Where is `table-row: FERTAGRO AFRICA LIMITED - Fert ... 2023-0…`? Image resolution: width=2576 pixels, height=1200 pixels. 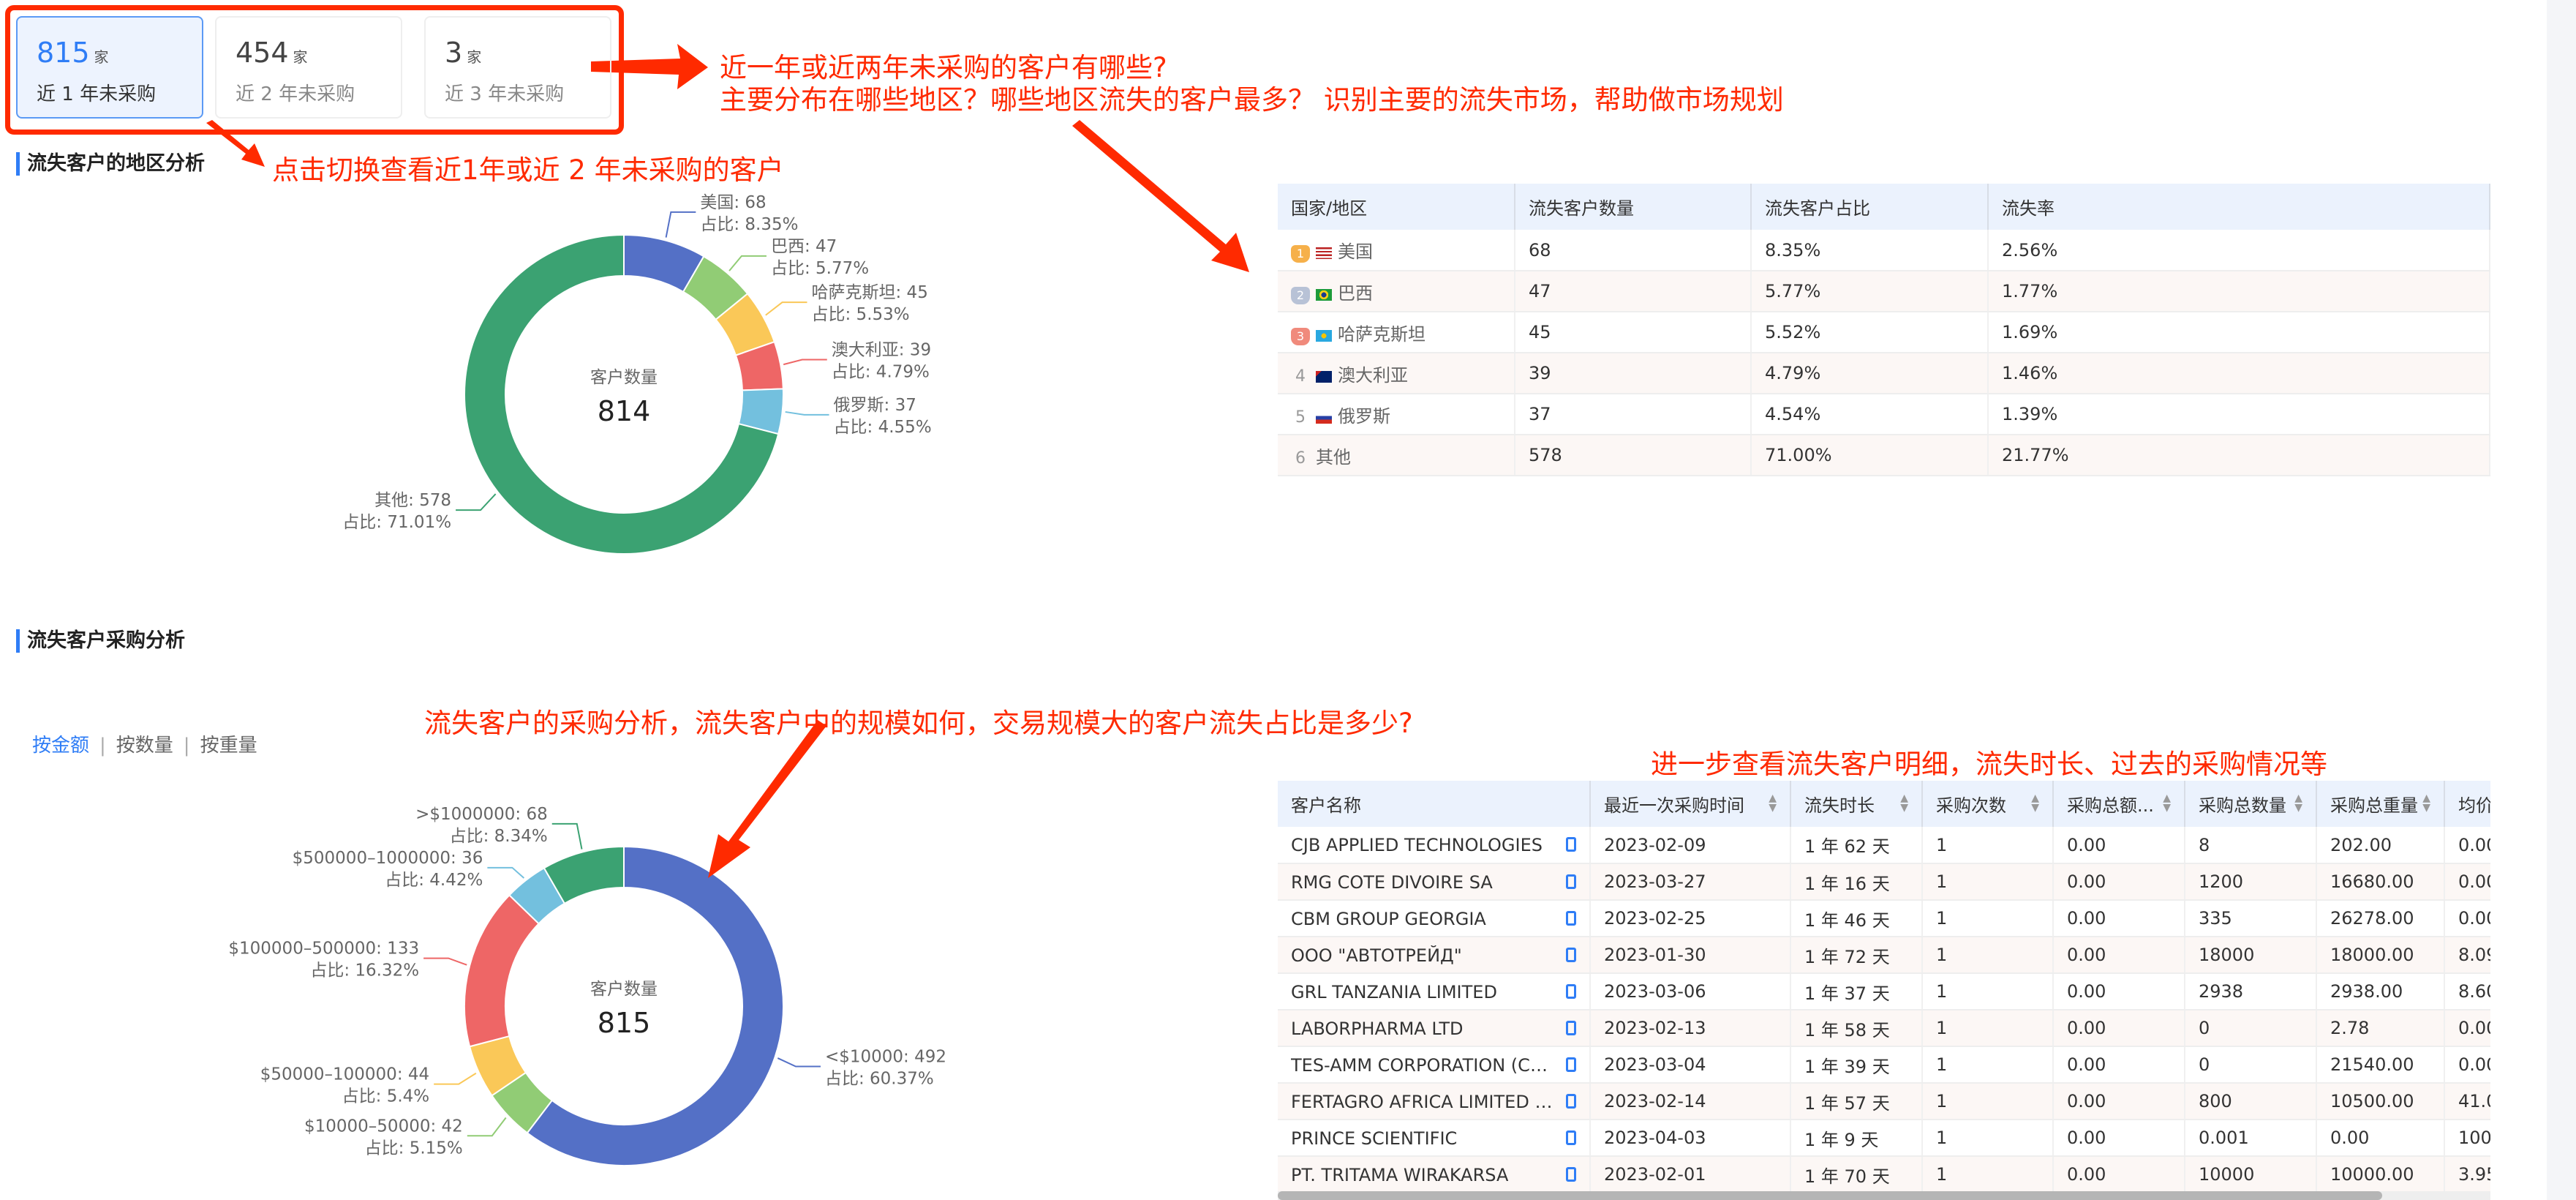 table-row: FERTAGRO AFRICA LIMITED - Fert ... 2023-0… is located at coordinates (1884, 1101).